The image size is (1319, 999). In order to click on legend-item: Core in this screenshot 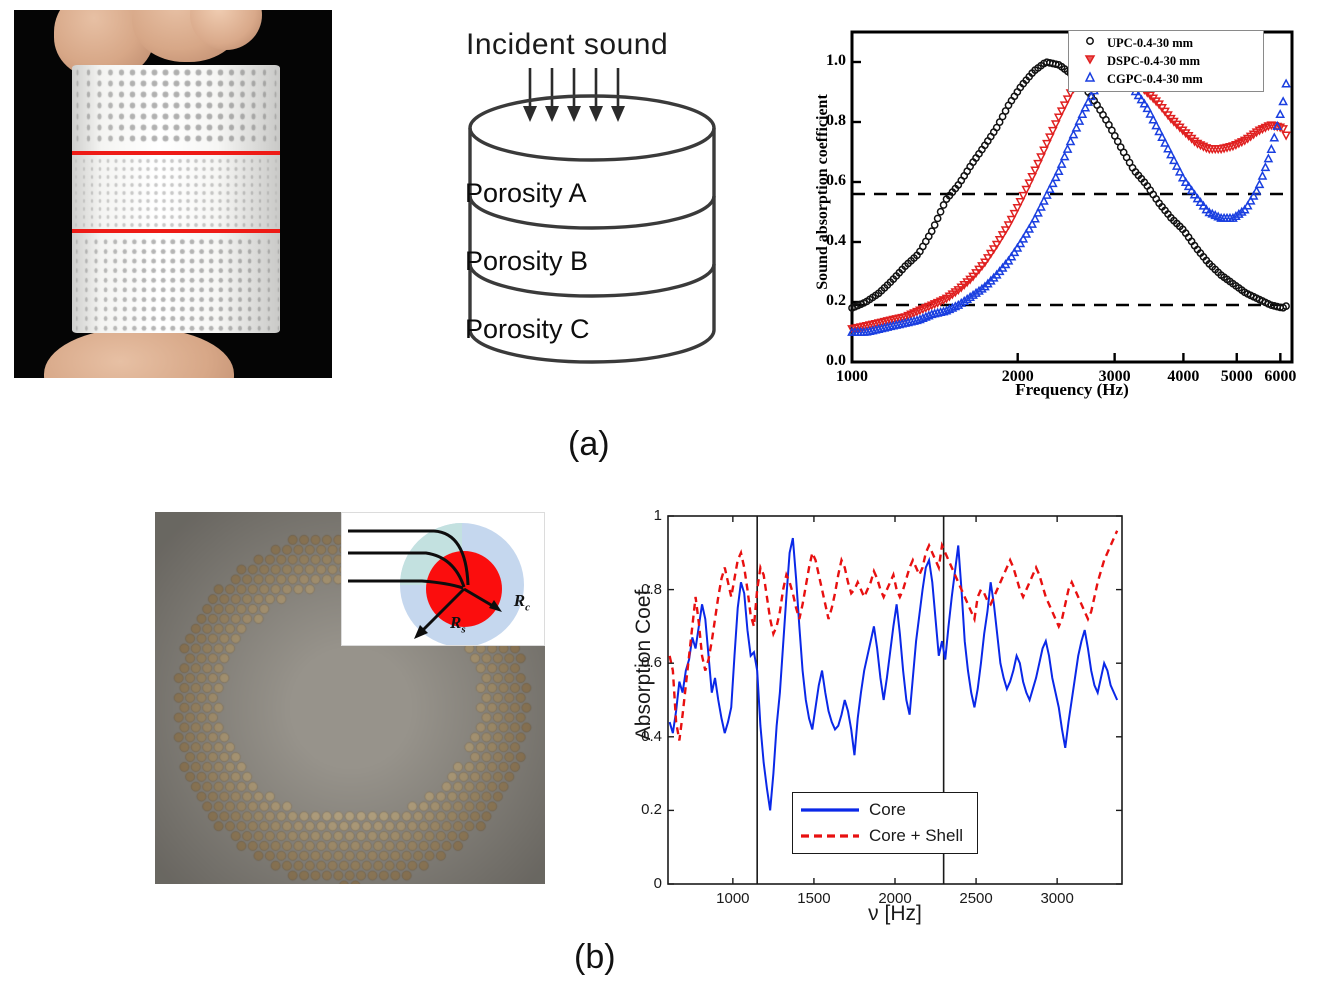, I will do `click(885, 810)`.